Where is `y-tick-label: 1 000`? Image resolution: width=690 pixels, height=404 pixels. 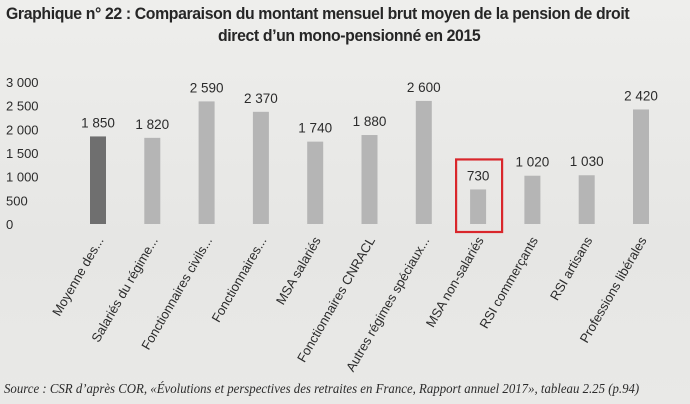 y-tick-label: 1 000 is located at coordinates (22, 177).